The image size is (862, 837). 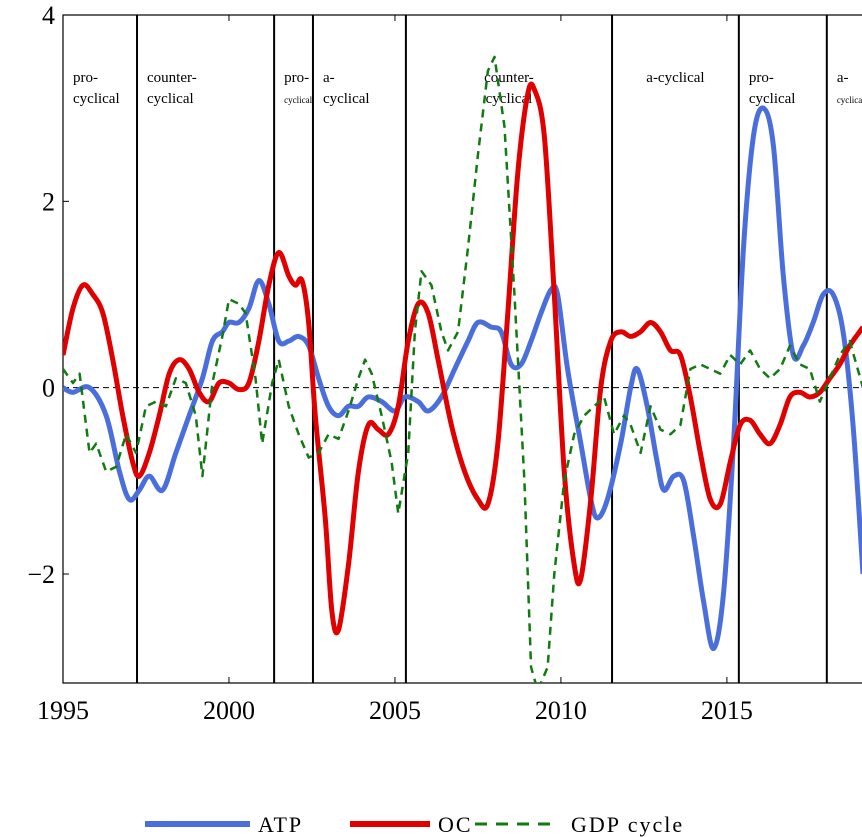 What do you see at coordinates (48, 15) in the screenshot?
I see `y-tick-label: 4` at bounding box center [48, 15].